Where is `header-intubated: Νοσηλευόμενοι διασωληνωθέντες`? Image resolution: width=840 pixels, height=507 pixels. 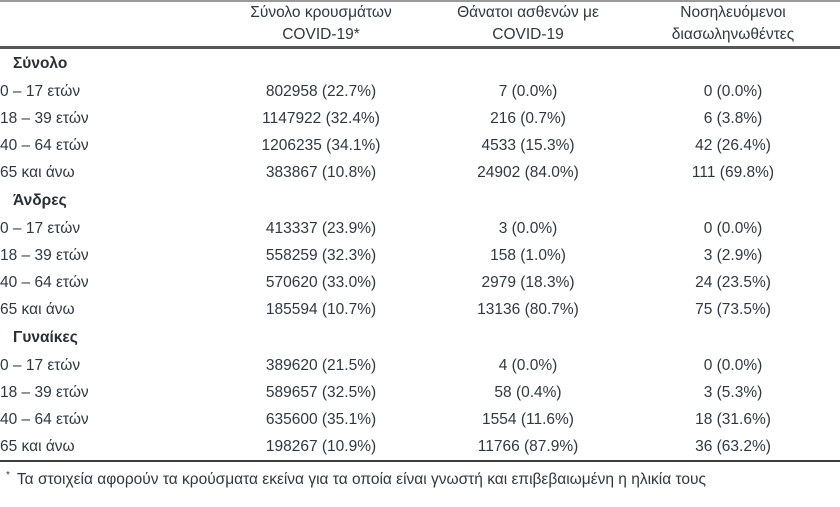 header-intubated: Νοσηλευόμενοι διασωληνωθέντες is located at coordinates (733, 25).